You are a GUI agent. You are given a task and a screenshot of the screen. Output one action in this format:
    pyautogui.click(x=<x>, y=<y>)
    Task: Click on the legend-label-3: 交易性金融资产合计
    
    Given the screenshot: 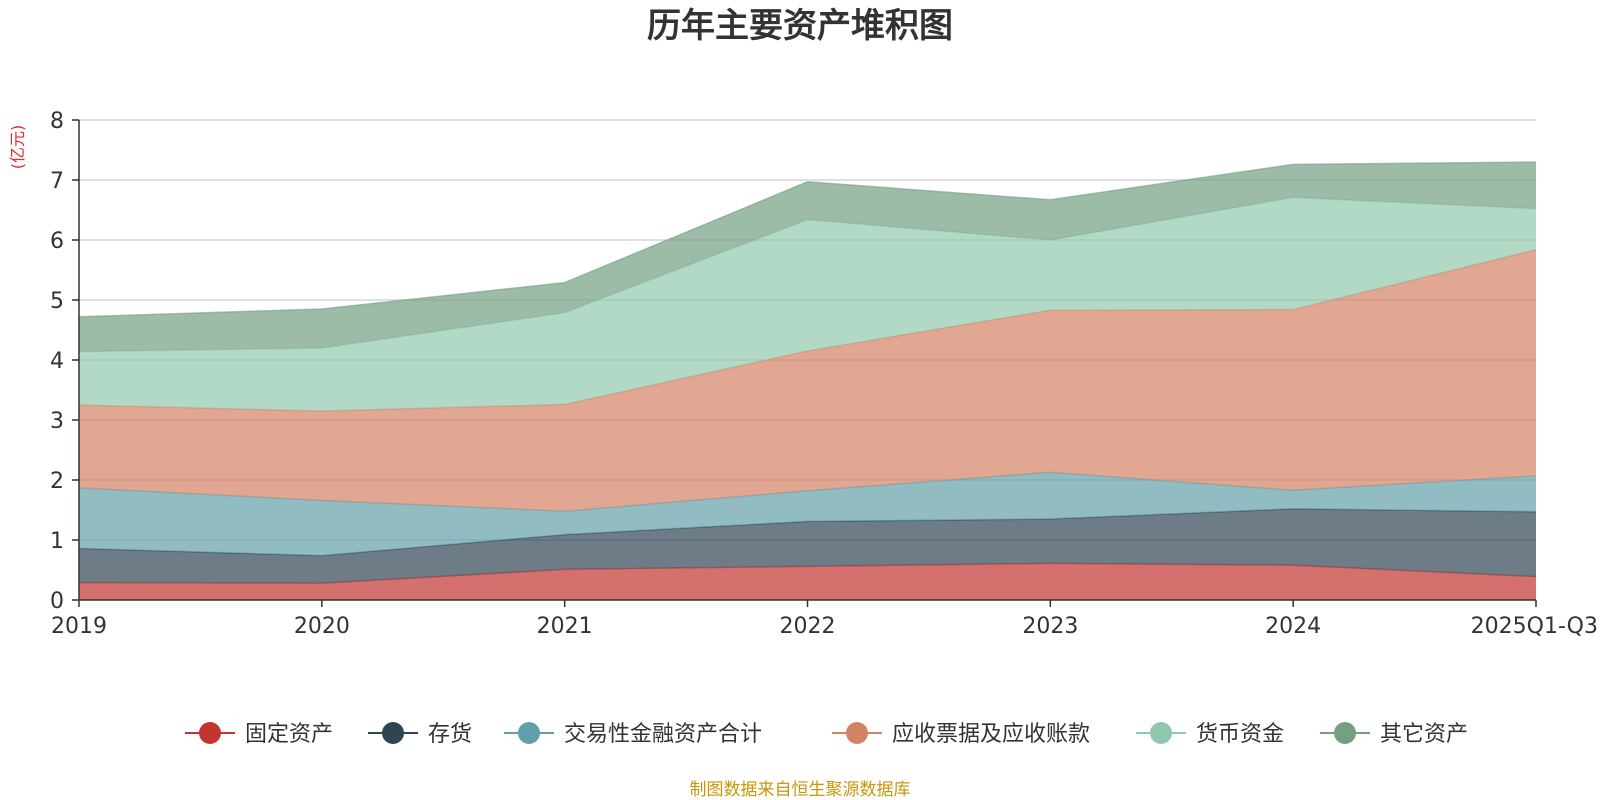 What is the action you would take?
    pyautogui.click(x=663, y=734)
    